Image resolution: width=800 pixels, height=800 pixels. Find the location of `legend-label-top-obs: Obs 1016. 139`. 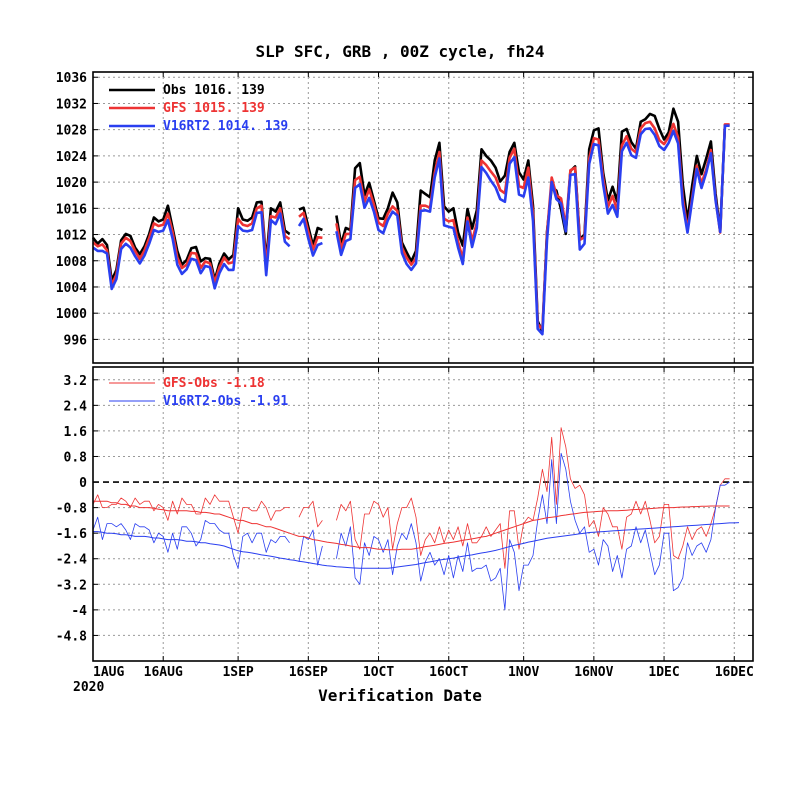

legend-label-top-obs: Obs 1016. 139 is located at coordinates (214, 90).